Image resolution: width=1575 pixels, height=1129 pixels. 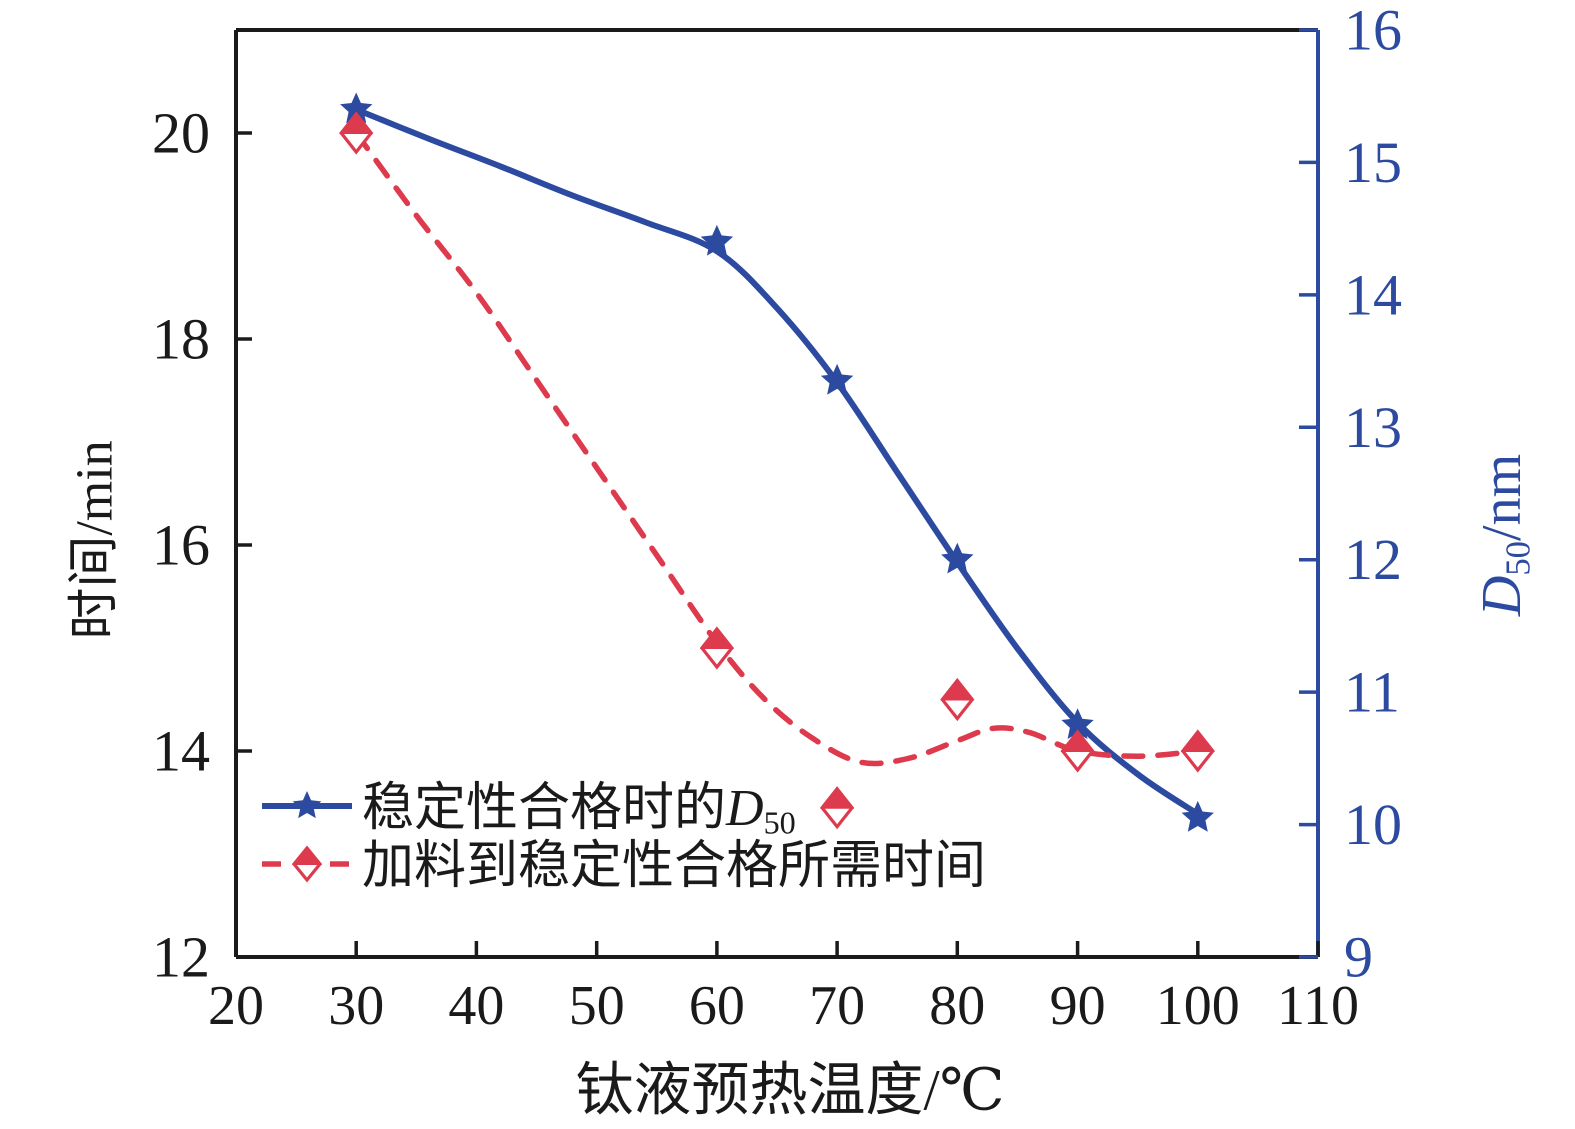 I want to click on yr-tick-label-10: 10, so click(x=1373, y=824).